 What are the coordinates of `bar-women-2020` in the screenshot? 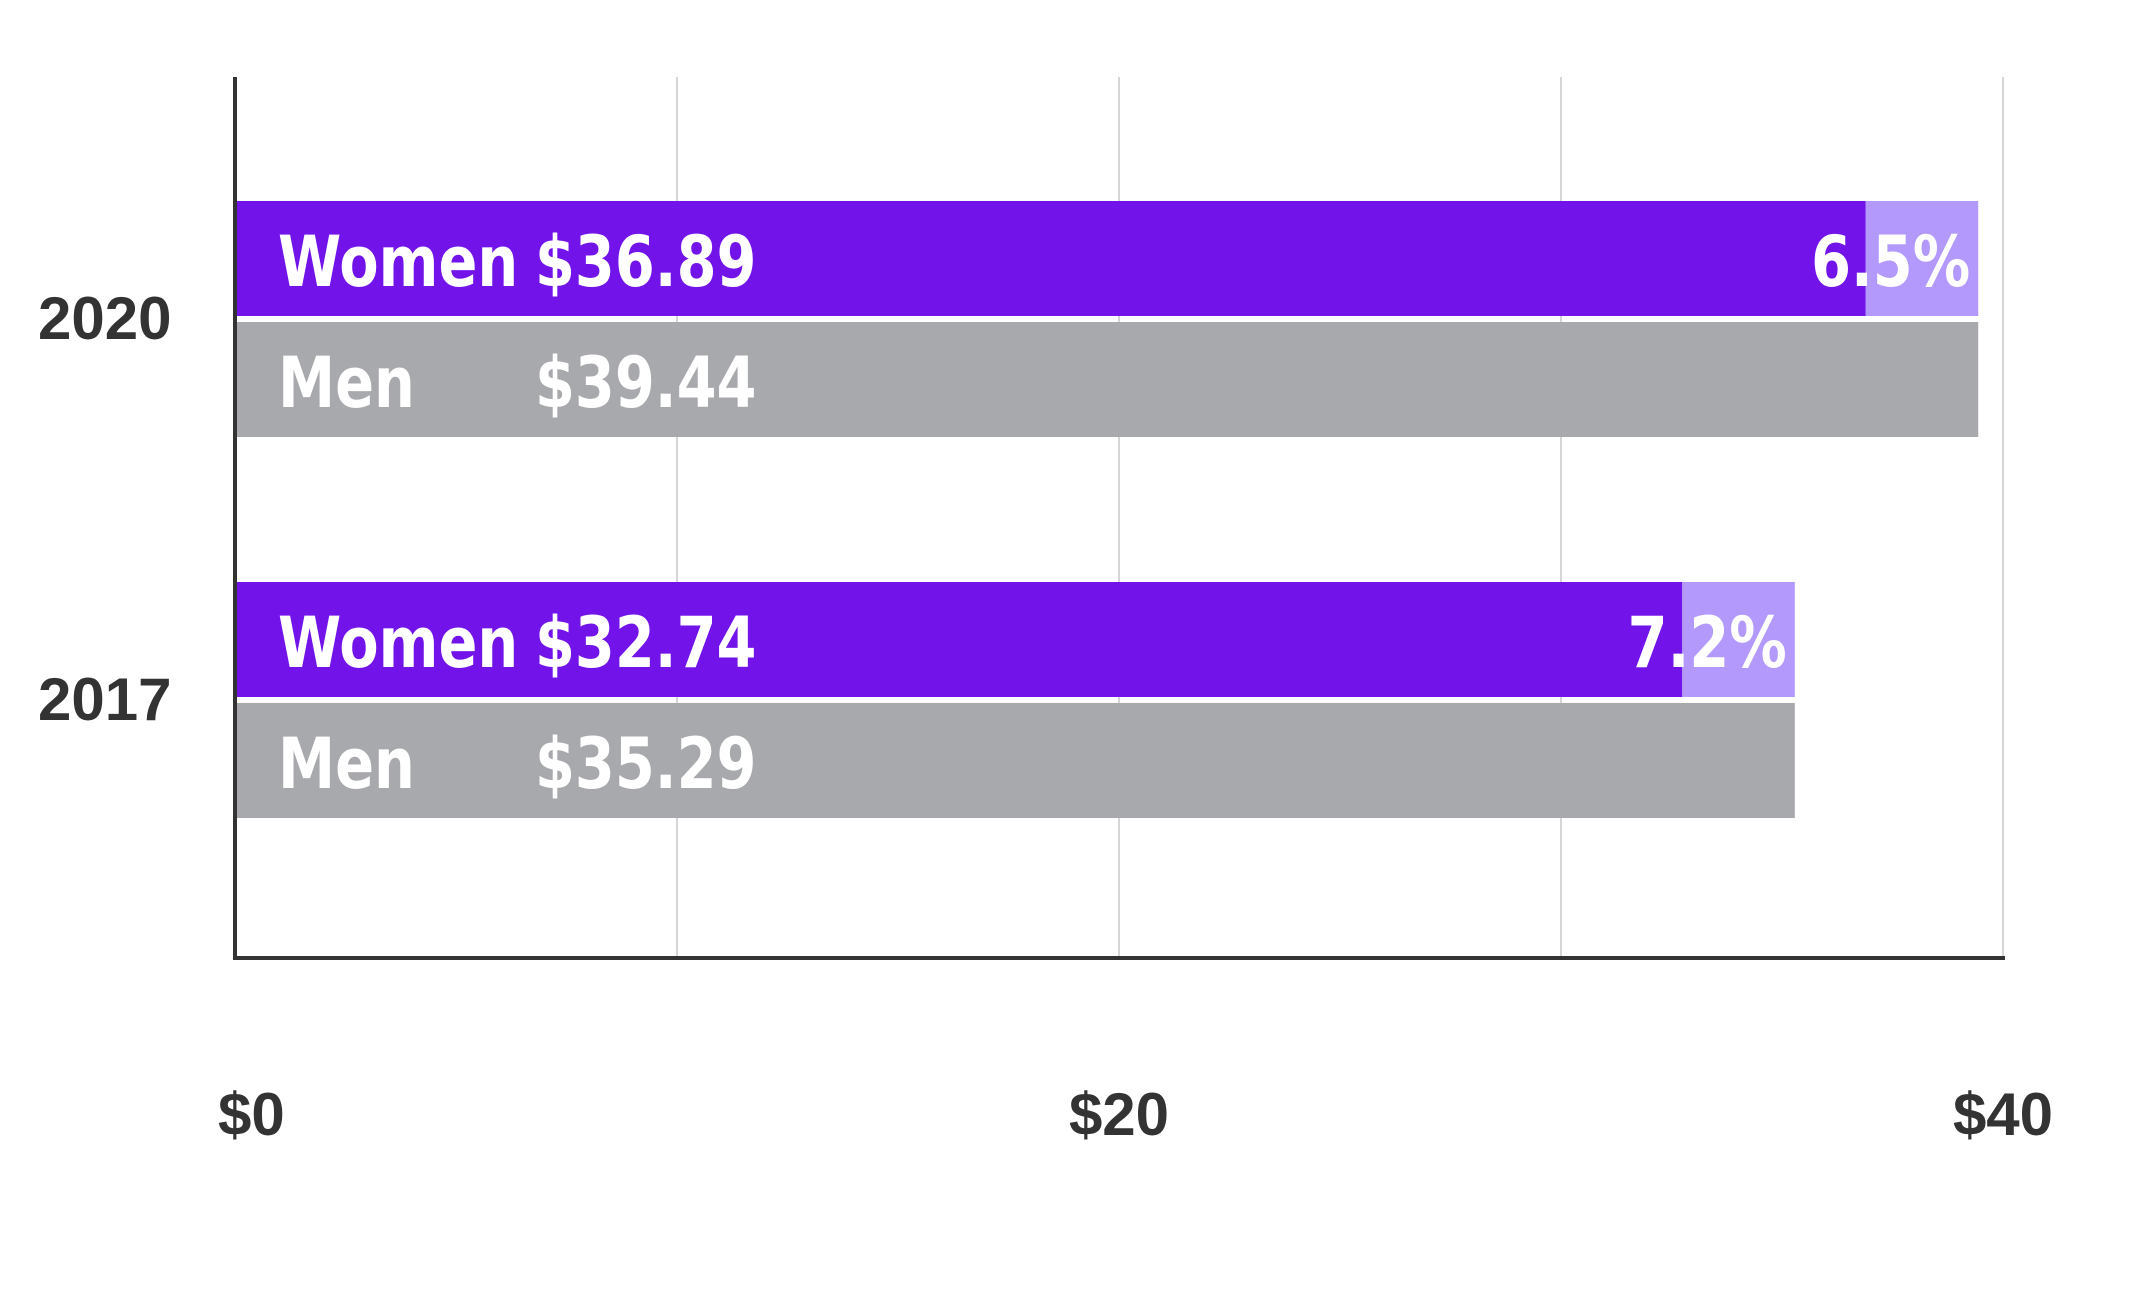 It's located at (1050, 258).